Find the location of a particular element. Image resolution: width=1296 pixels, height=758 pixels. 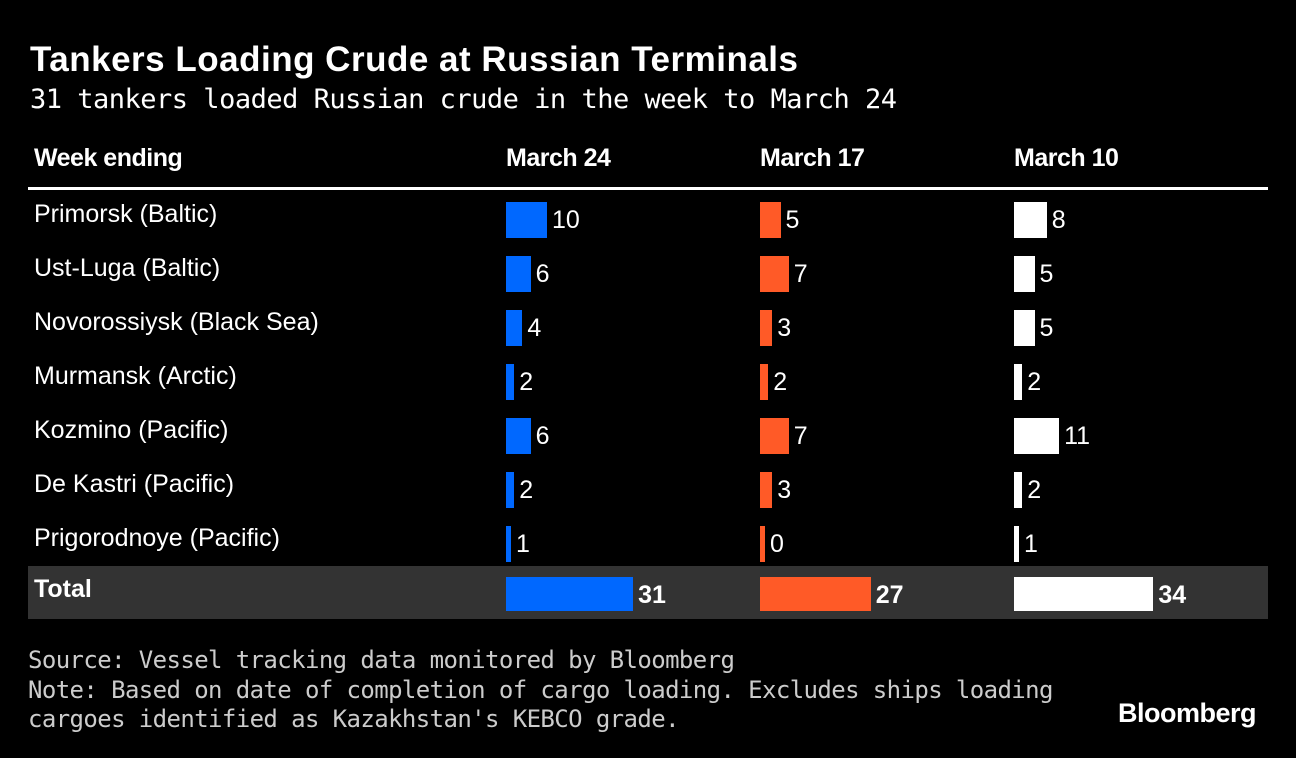

header-col-0: March 24 is located at coordinates (558, 158).